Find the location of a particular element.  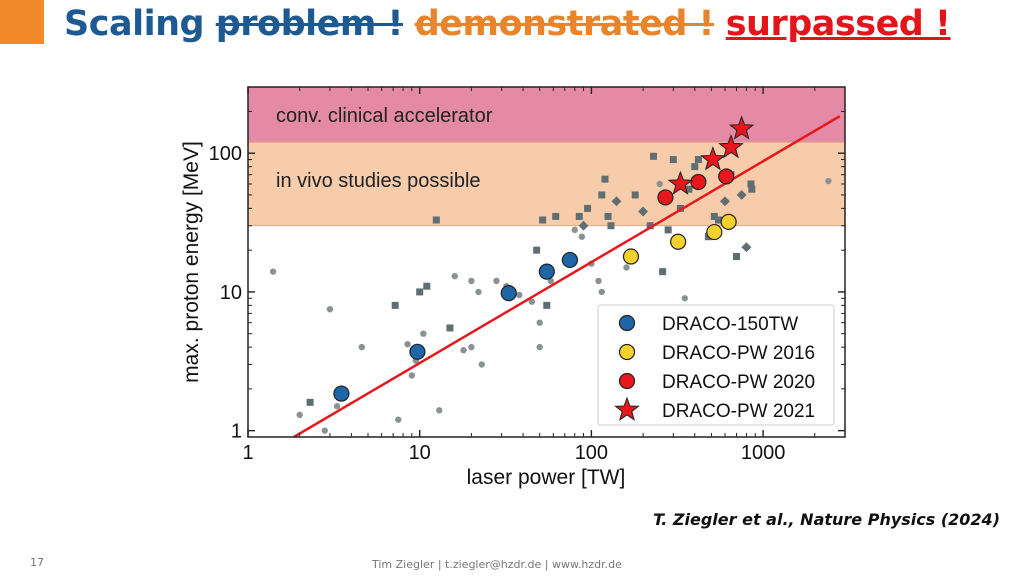

title-part-demonstrated: demonstrated ! is located at coordinates (564, 24).